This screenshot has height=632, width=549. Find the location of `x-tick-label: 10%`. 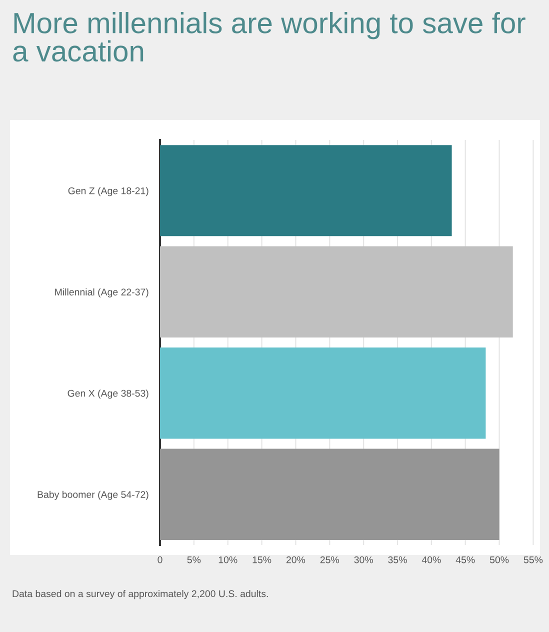

x-tick-label: 10% is located at coordinates (228, 560).